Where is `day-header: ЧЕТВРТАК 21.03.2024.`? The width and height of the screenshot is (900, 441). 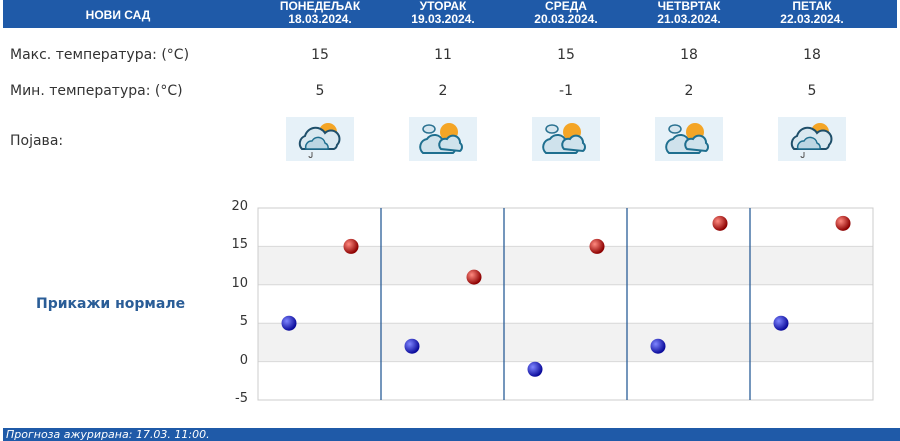 day-header: ЧЕТВРТАК 21.03.2024. is located at coordinates (689, 13).